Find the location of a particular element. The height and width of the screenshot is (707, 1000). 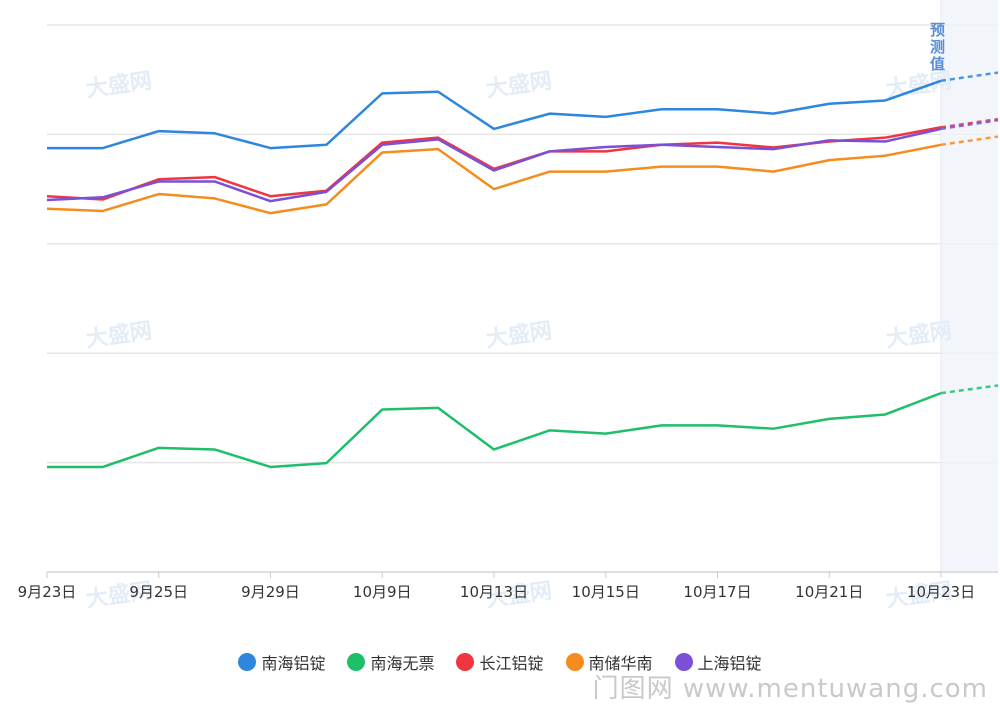

x-tick-label: 9月23日 is located at coordinates (47, 592).